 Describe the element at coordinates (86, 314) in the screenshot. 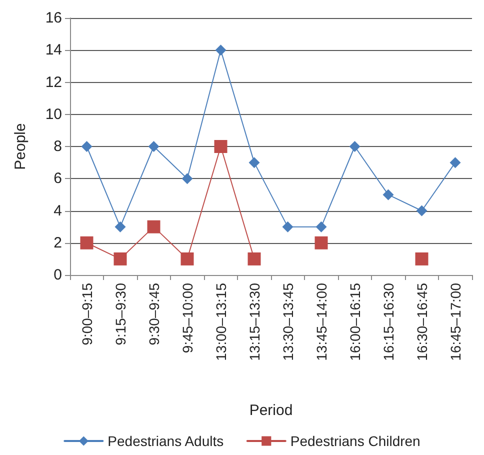

I see `x-tick-label: 9:00–9:15` at that location.